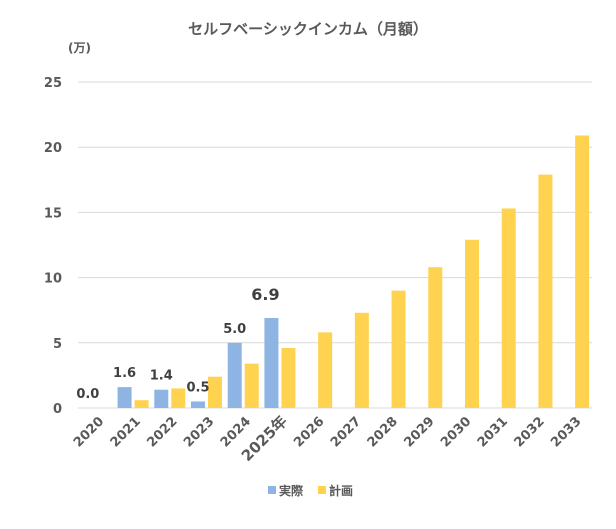 The width and height of the screenshot is (616, 529). What do you see at coordinates (53, 213) in the screenshot?
I see `y-tick-label: 15` at bounding box center [53, 213].